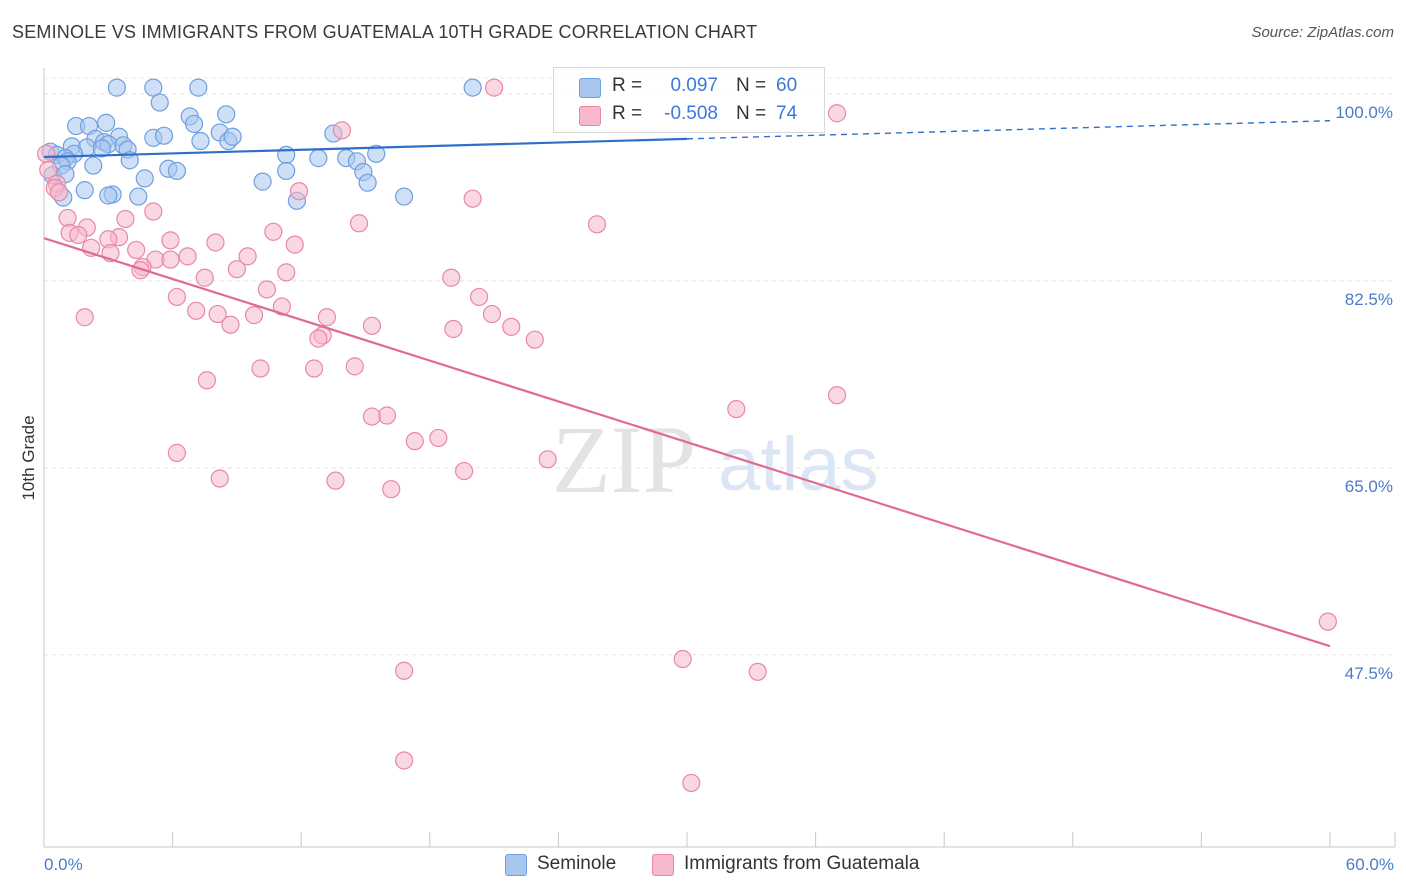 Image resolution: width=1406 pixels, height=892 pixels. Describe the element at coordinates (751, 113) in the screenshot. I see `n-label: N =` at that location.